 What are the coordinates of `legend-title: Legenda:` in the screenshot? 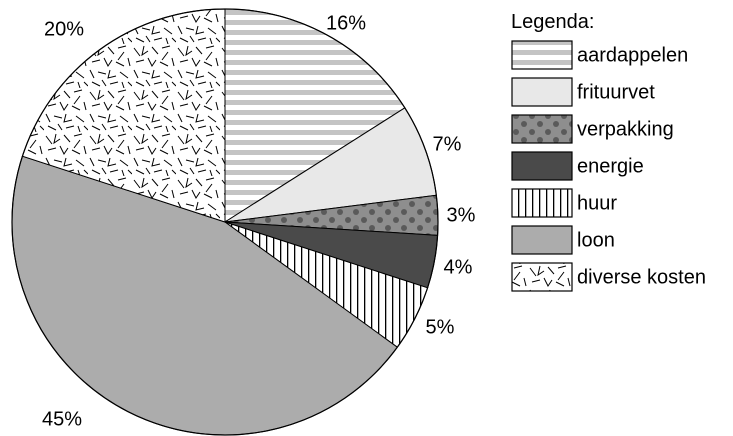 It's located at (552, 22).